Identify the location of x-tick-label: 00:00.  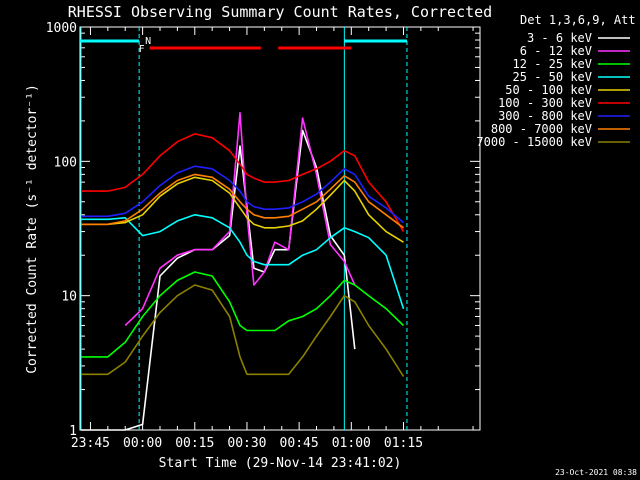
(142, 443).